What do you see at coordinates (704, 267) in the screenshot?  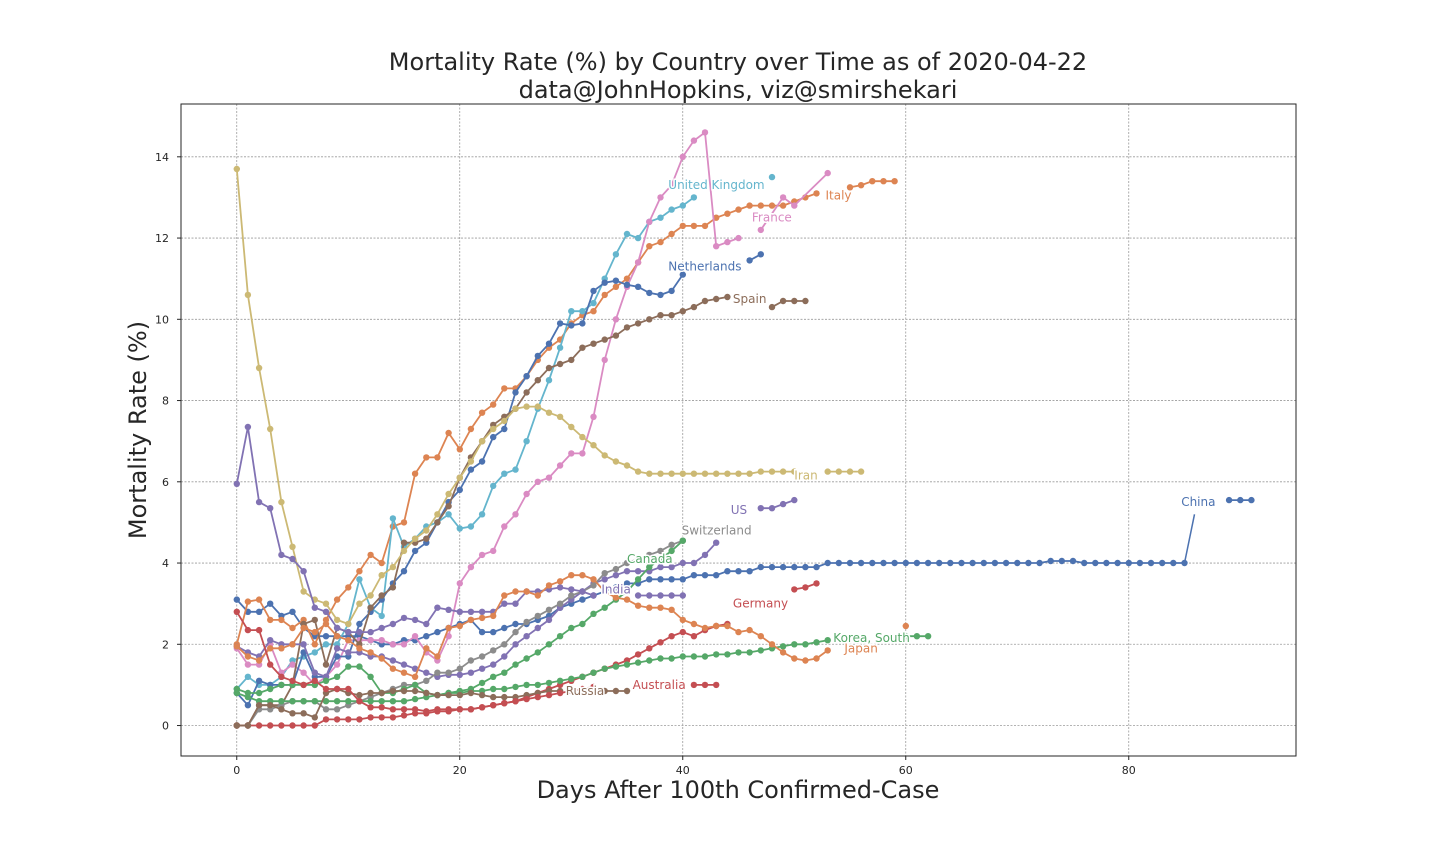 I see `label-netherlands: Netherlands` at bounding box center [704, 267].